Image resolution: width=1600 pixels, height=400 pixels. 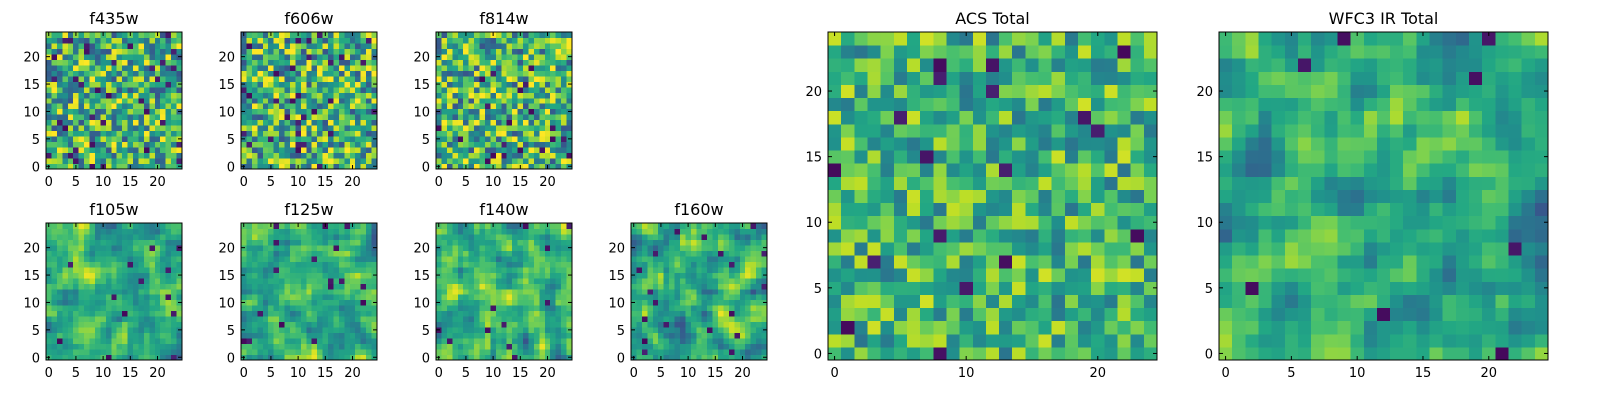 What do you see at coordinates (298, 373) in the screenshot?
I see `x-tick-label: 10` at bounding box center [298, 373].